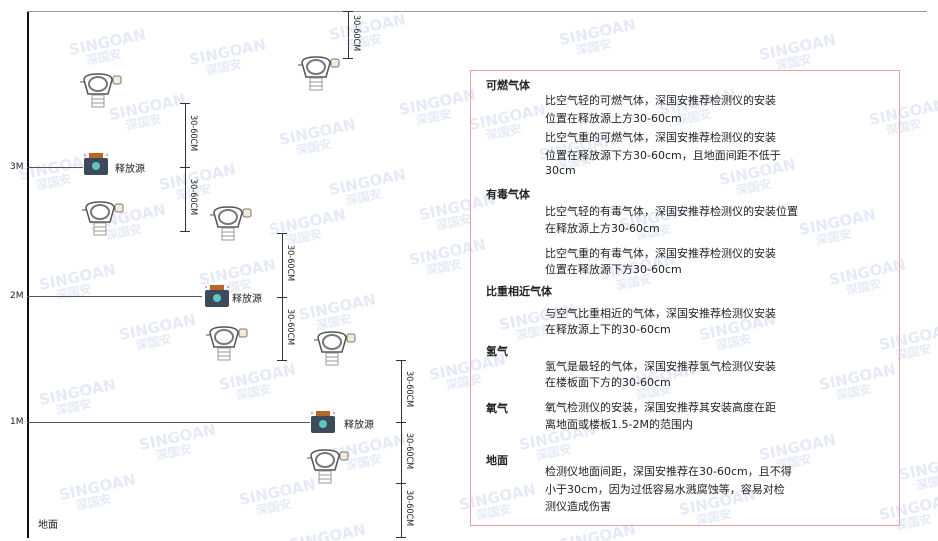 The image size is (938, 541). Describe the element at coordinates (613, 269) in the screenshot. I see `note-text-line: 位置在释放源下方30-60cm` at that location.